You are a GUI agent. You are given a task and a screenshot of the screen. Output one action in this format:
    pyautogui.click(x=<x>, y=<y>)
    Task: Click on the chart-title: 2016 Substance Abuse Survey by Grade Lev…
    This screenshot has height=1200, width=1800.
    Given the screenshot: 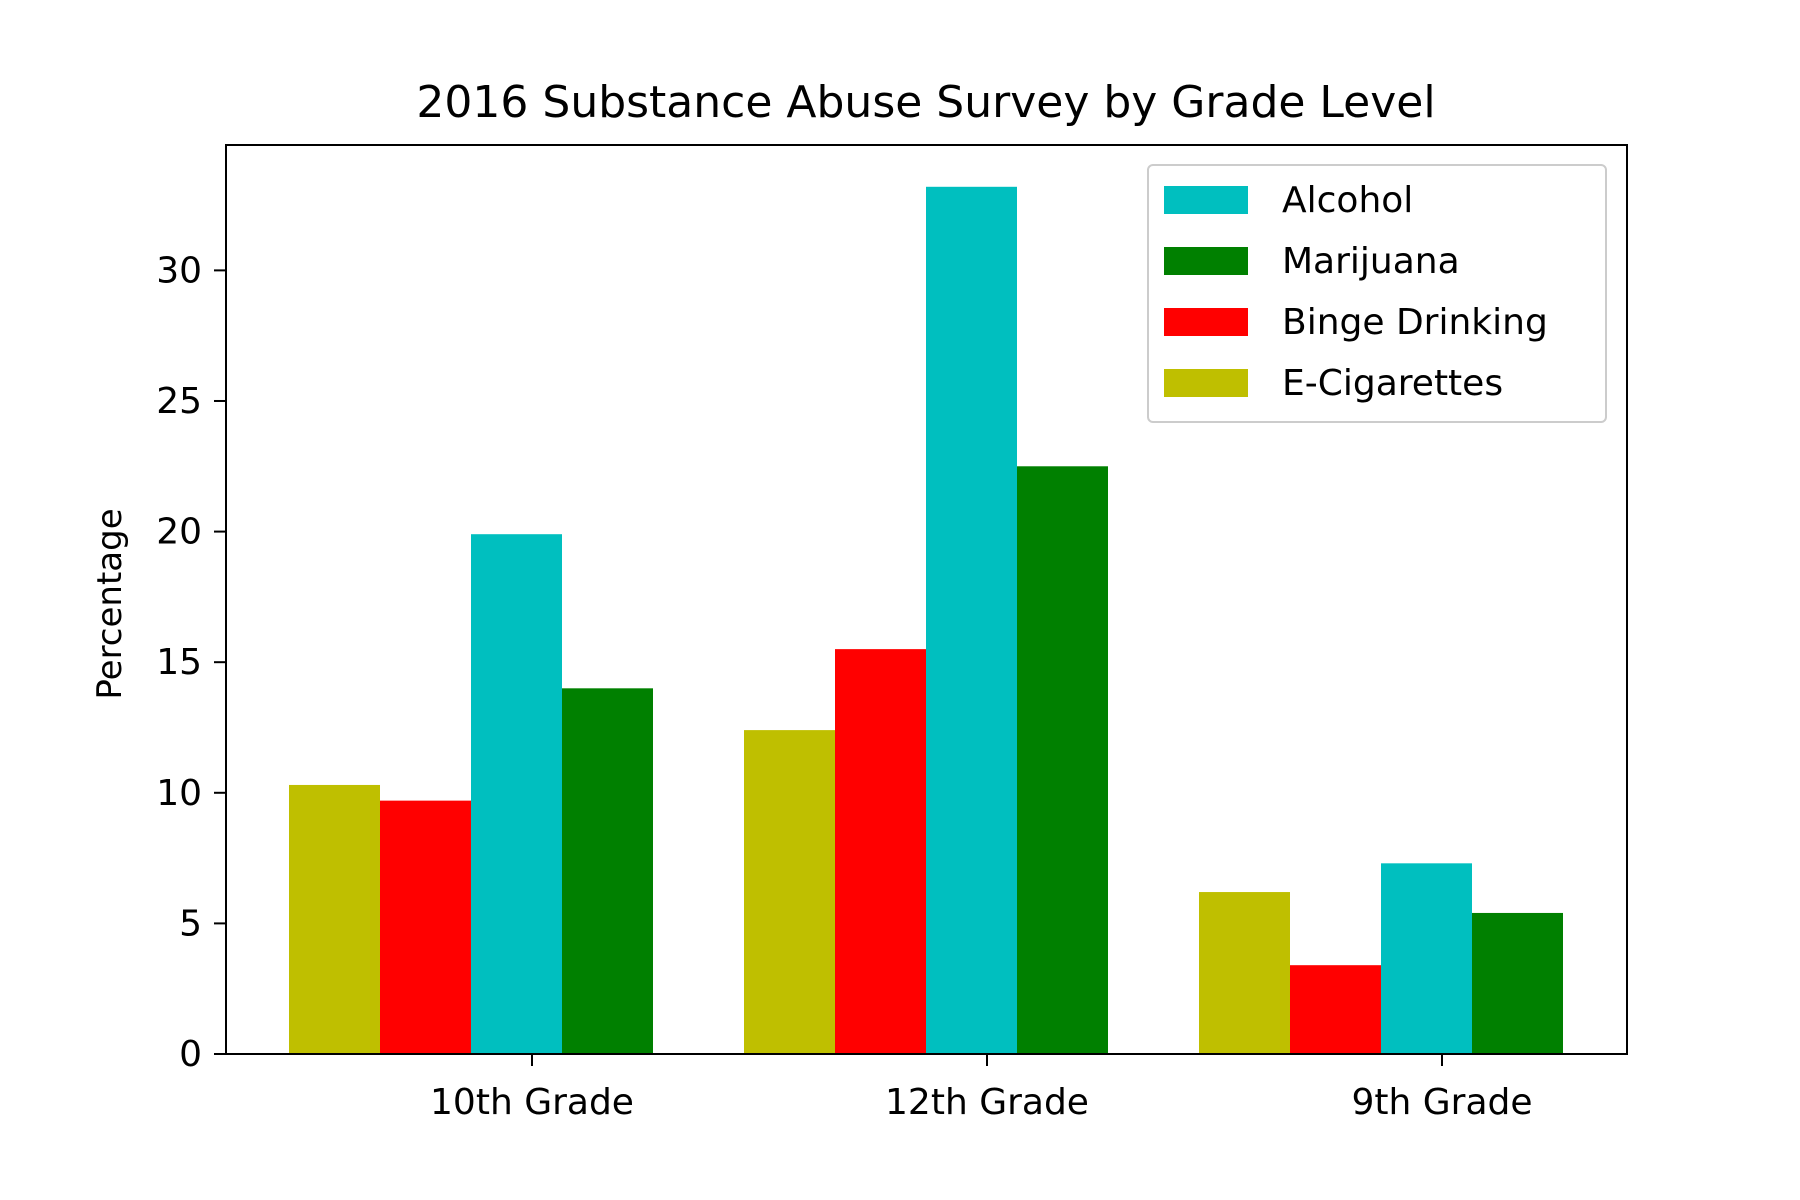 What is the action you would take?
    pyautogui.click(x=925, y=102)
    